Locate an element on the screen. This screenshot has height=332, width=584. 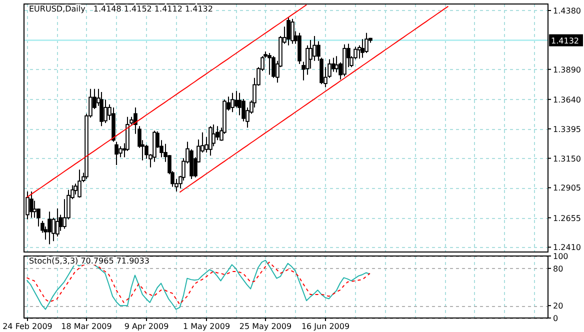
x-tick-label: 16 Jun 2009 is located at coordinates (325, 326).